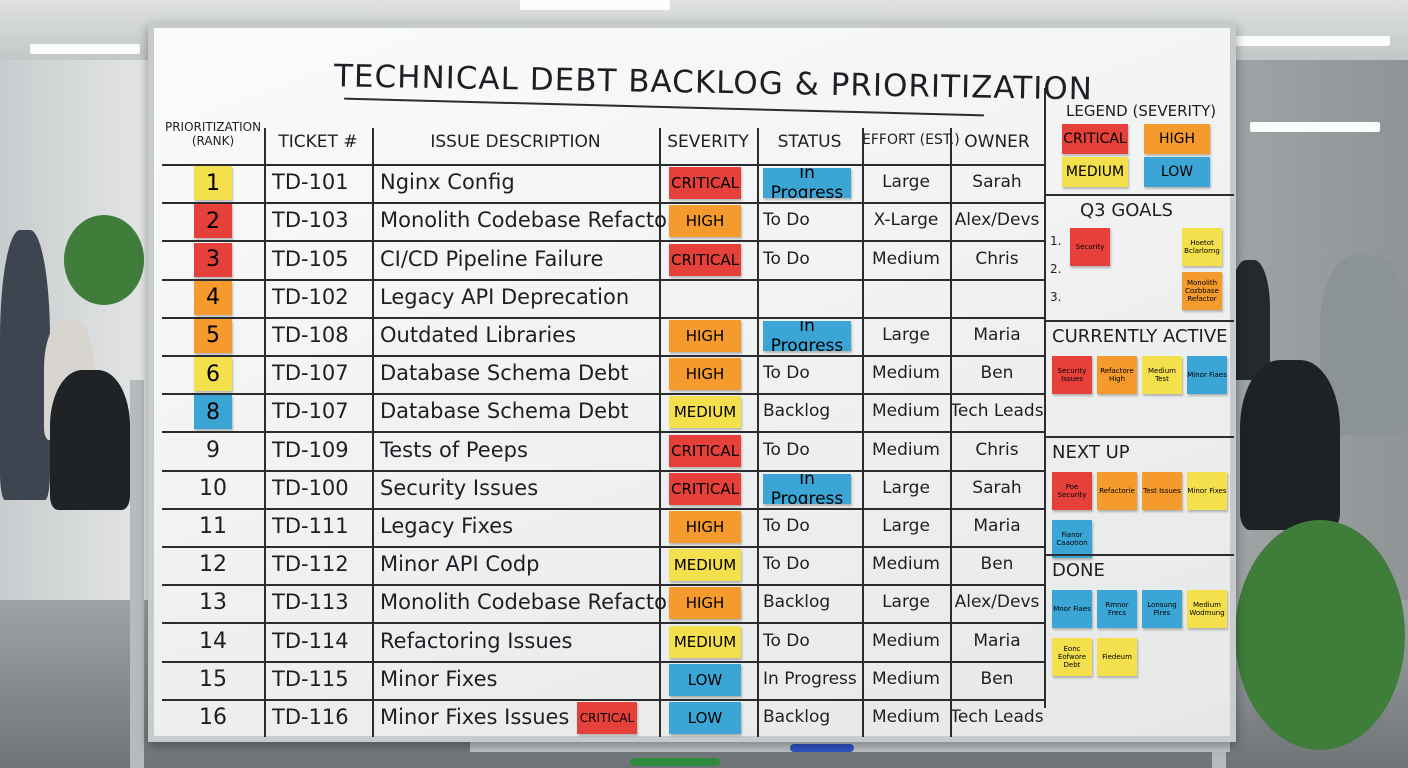  What do you see at coordinates (906, 220) in the screenshot?
I see `effort: X-Large` at bounding box center [906, 220].